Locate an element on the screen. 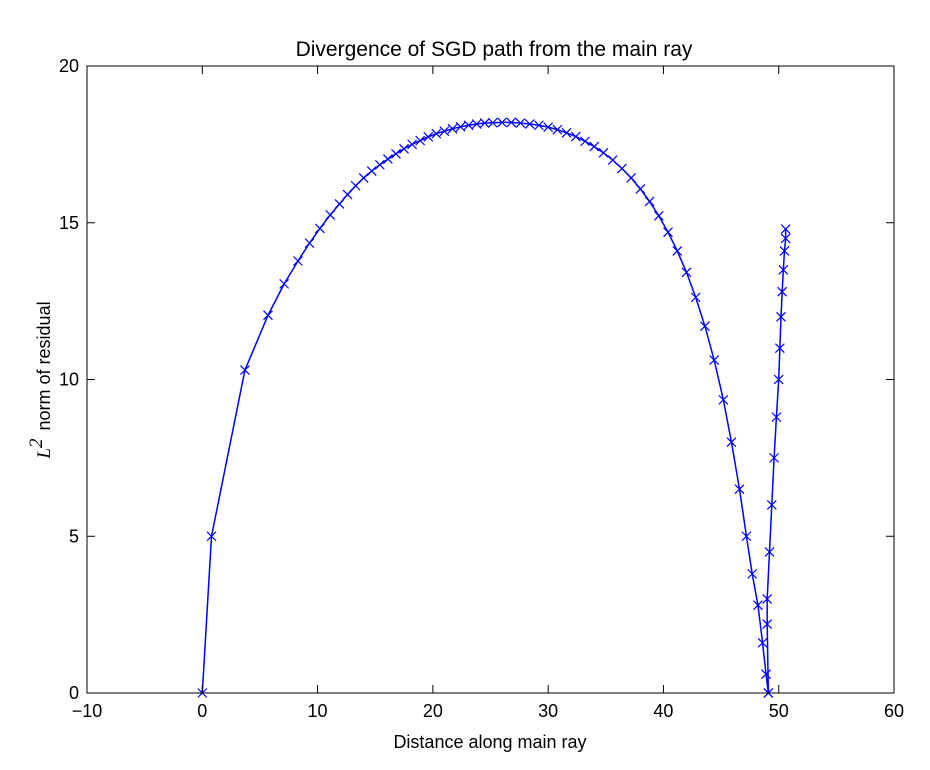 The image size is (930, 770). y-tick-label: 10 is located at coordinates (69, 380).